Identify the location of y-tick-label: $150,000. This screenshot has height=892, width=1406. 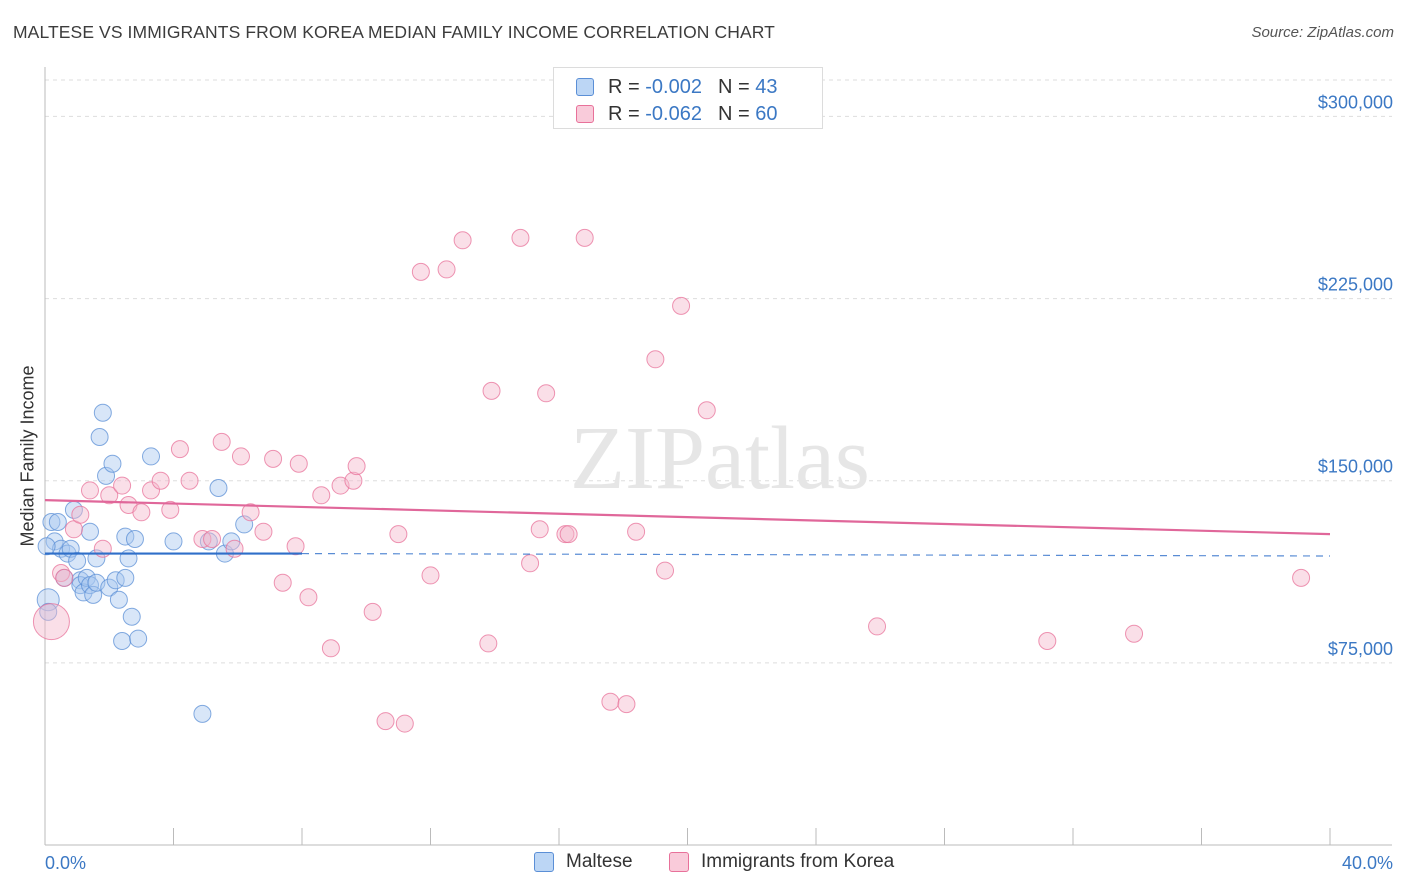
(1355, 467).